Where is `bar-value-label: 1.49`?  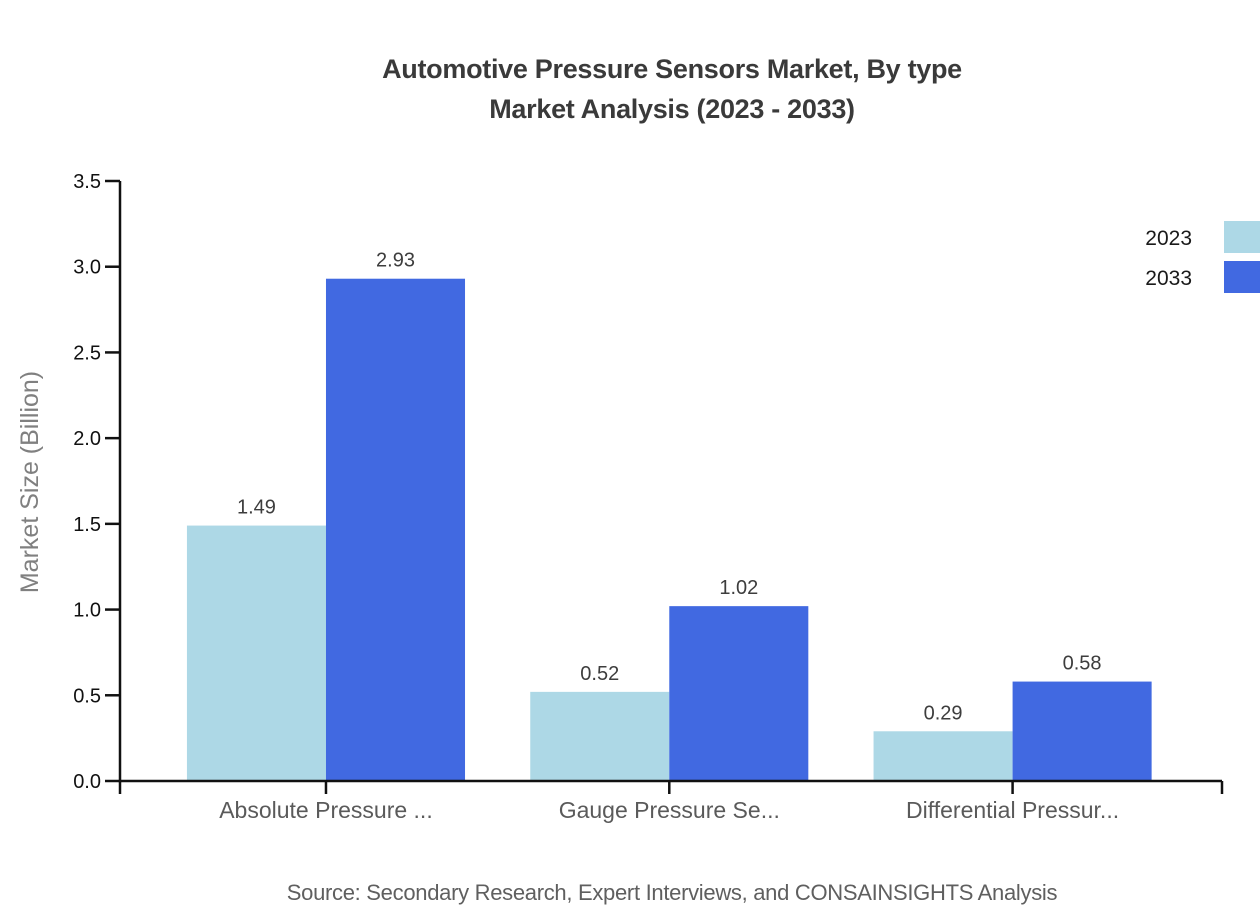 bar-value-label: 1.49 is located at coordinates (256, 508).